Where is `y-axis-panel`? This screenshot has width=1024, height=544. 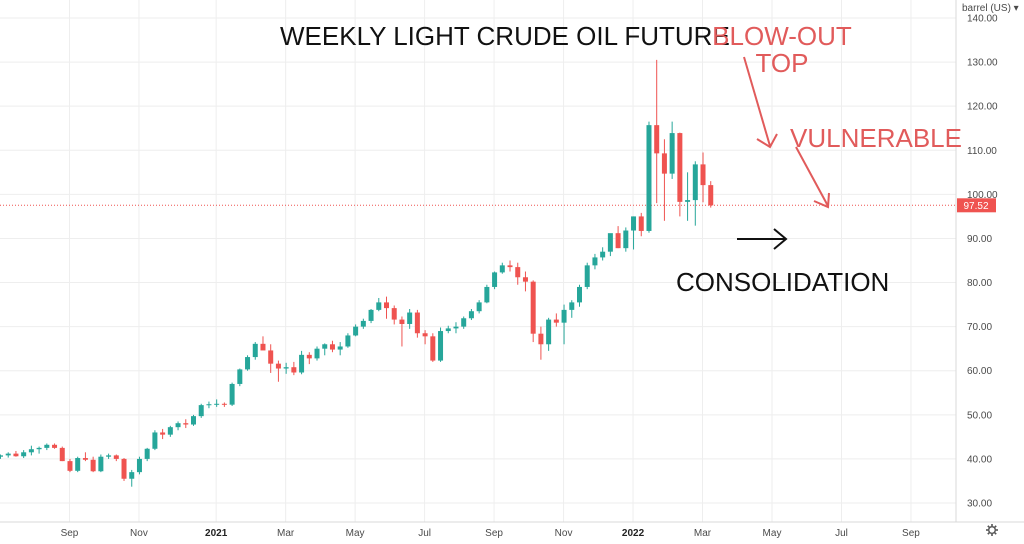
y-axis-panel is located at coordinates (990, 269).